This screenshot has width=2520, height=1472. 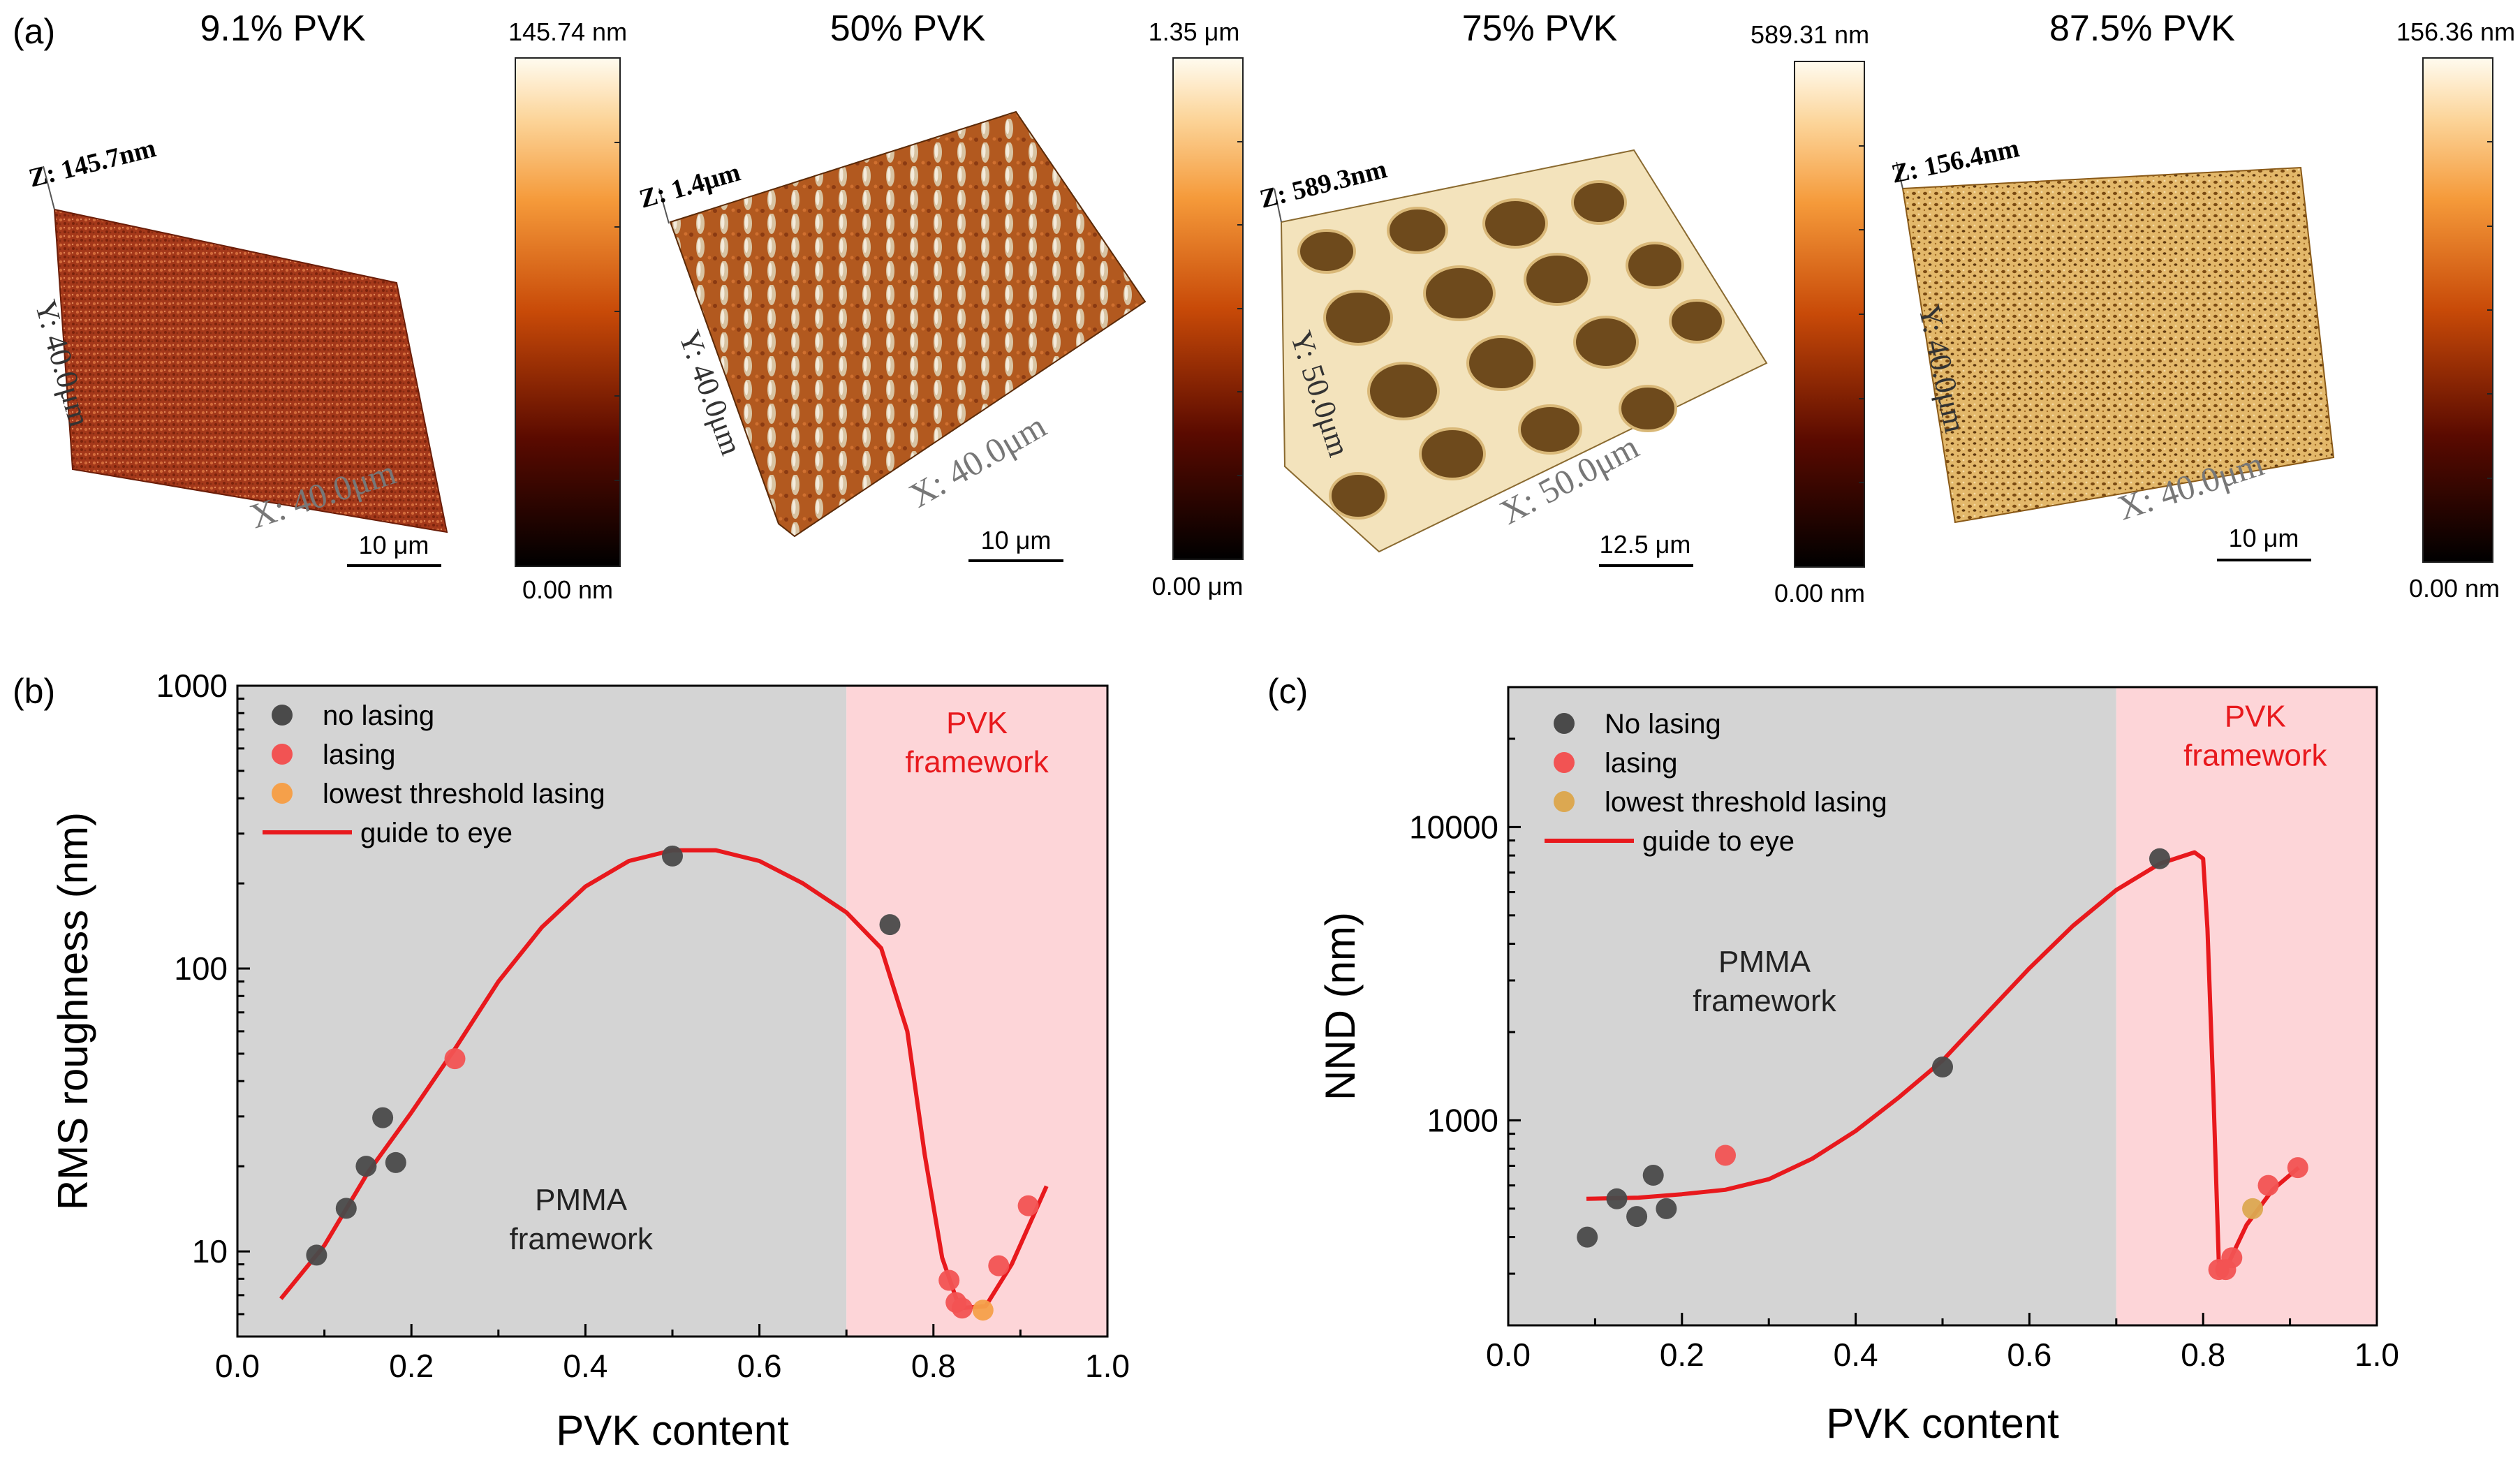 What do you see at coordinates (2142, 29) in the screenshot?
I see `afm-title: 87.5% PVK` at bounding box center [2142, 29].